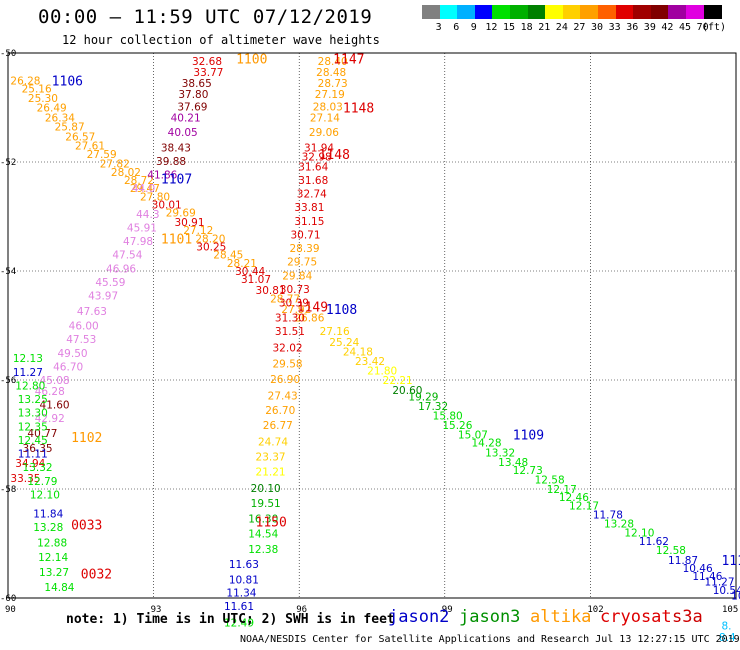 This screenshot has width=740, height=650. What do you see at coordinates (730, 610) in the screenshot?
I see `x-tick-label: 105` at bounding box center [730, 610].